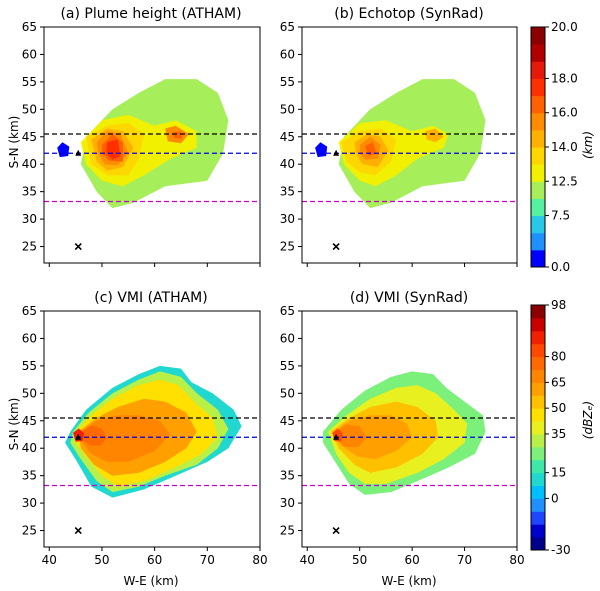 The width and height of the screenshot is (600, 591). Describe the element at coordinates (588, 420) in the screenshot. I see `colorbar-reflectivity-label: (dBZₑ)` at that location.